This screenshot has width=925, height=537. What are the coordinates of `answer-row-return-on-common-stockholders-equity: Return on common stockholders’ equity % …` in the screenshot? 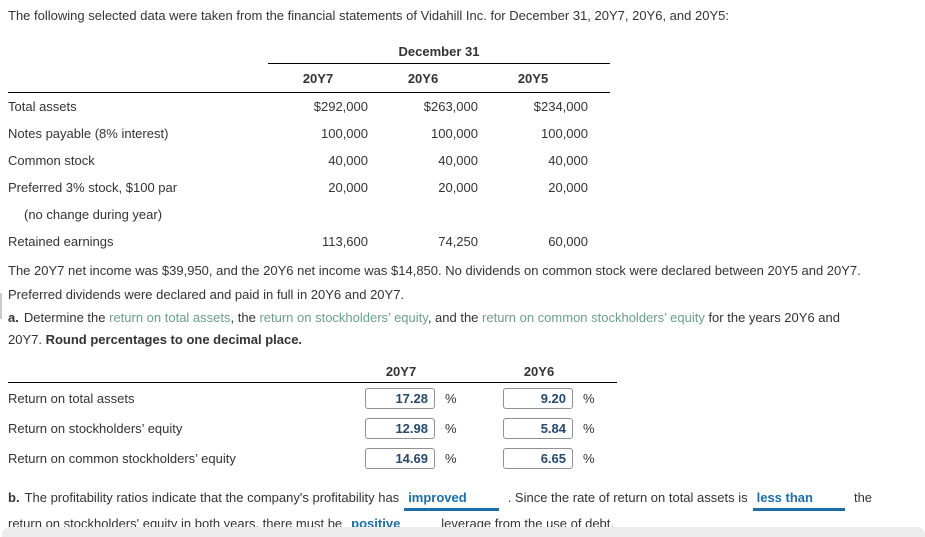 It's located at (312, 458).